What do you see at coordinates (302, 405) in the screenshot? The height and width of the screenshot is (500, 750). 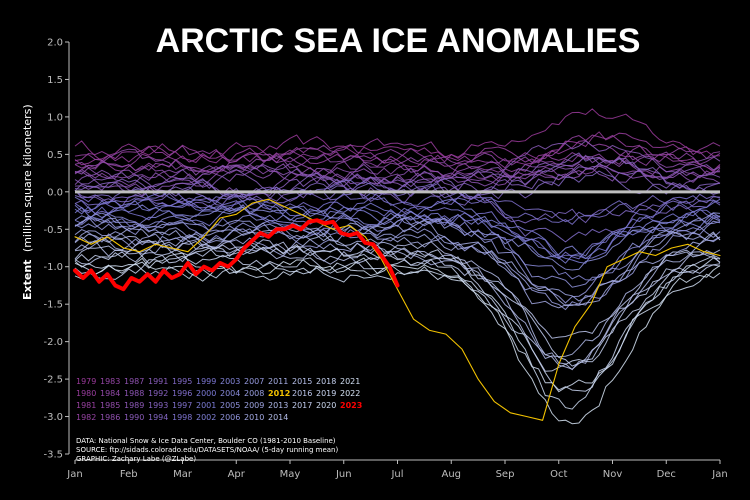 I see `legend-year-2017: 2017` at bounding box center [302, 405].